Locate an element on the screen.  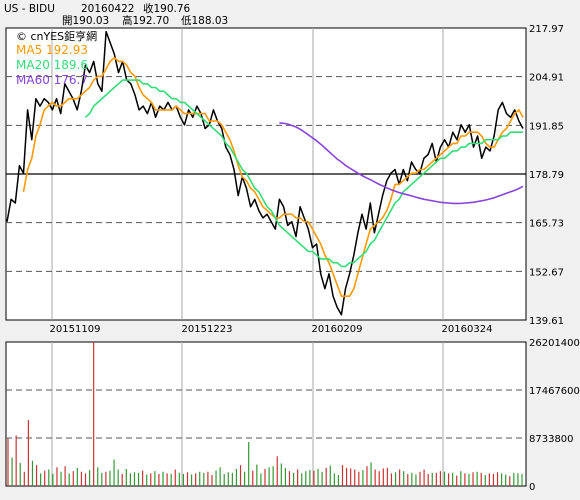
date-label: 20151109 is located at coordinates (75, 329).